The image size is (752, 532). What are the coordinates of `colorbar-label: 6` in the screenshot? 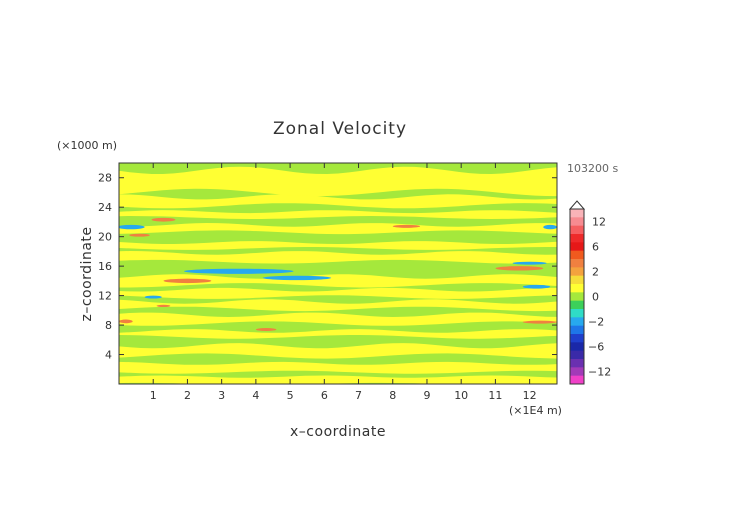 It's located at (595, 247).